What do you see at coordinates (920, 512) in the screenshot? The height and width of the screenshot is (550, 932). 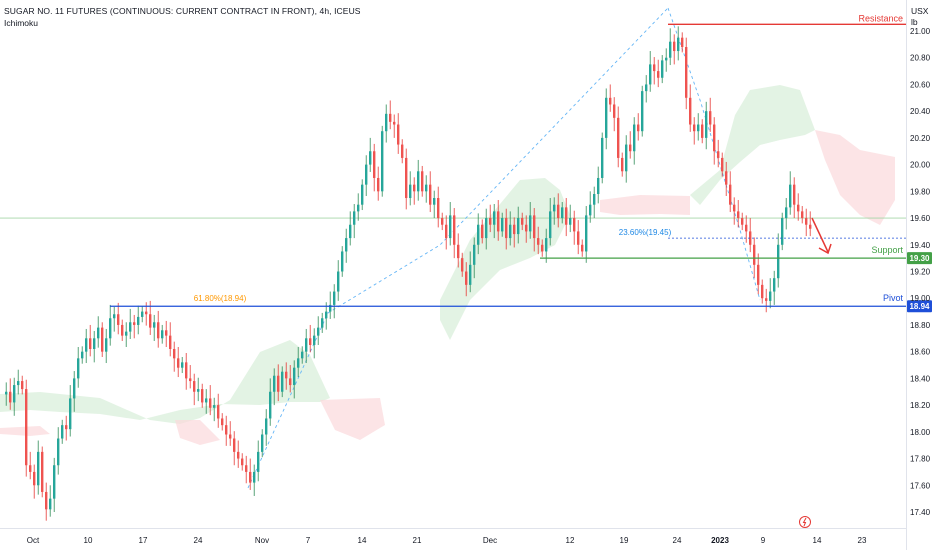 I see `y-tick-label: 17.40` at bounding box center [920, 512].